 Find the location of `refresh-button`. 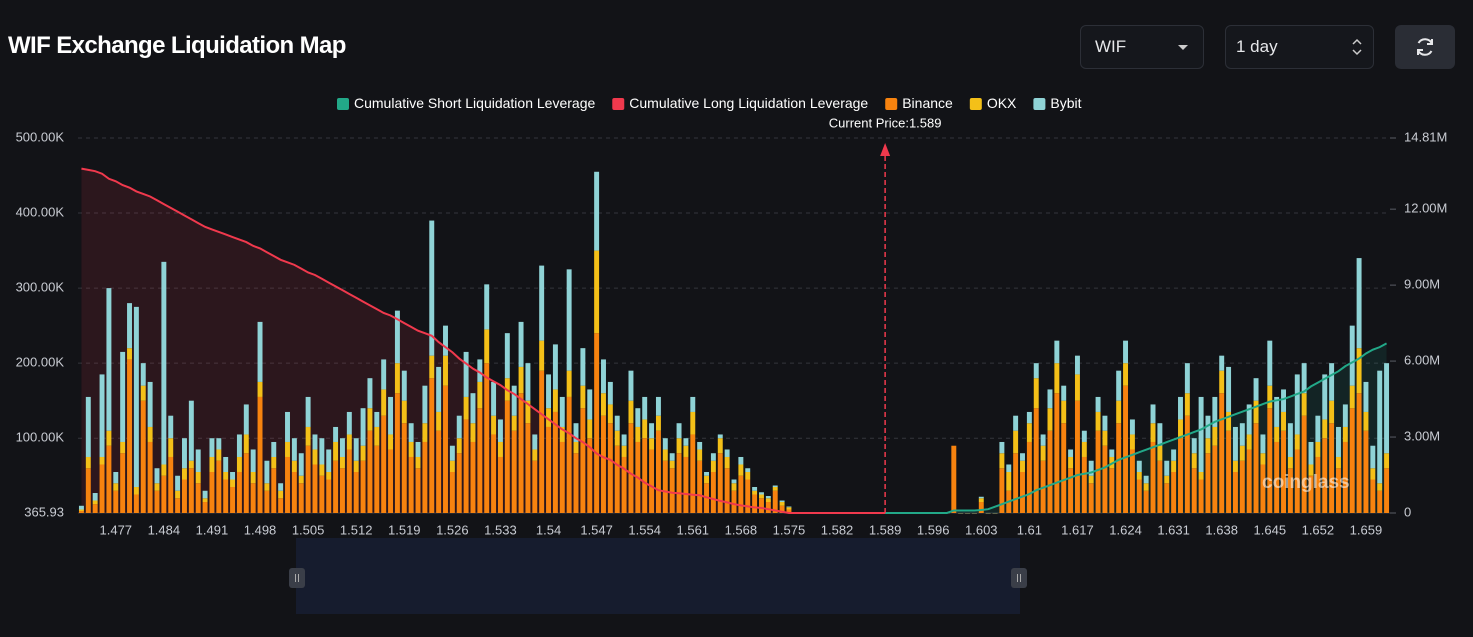

refresh-button is located at coordinates (1425, 47).